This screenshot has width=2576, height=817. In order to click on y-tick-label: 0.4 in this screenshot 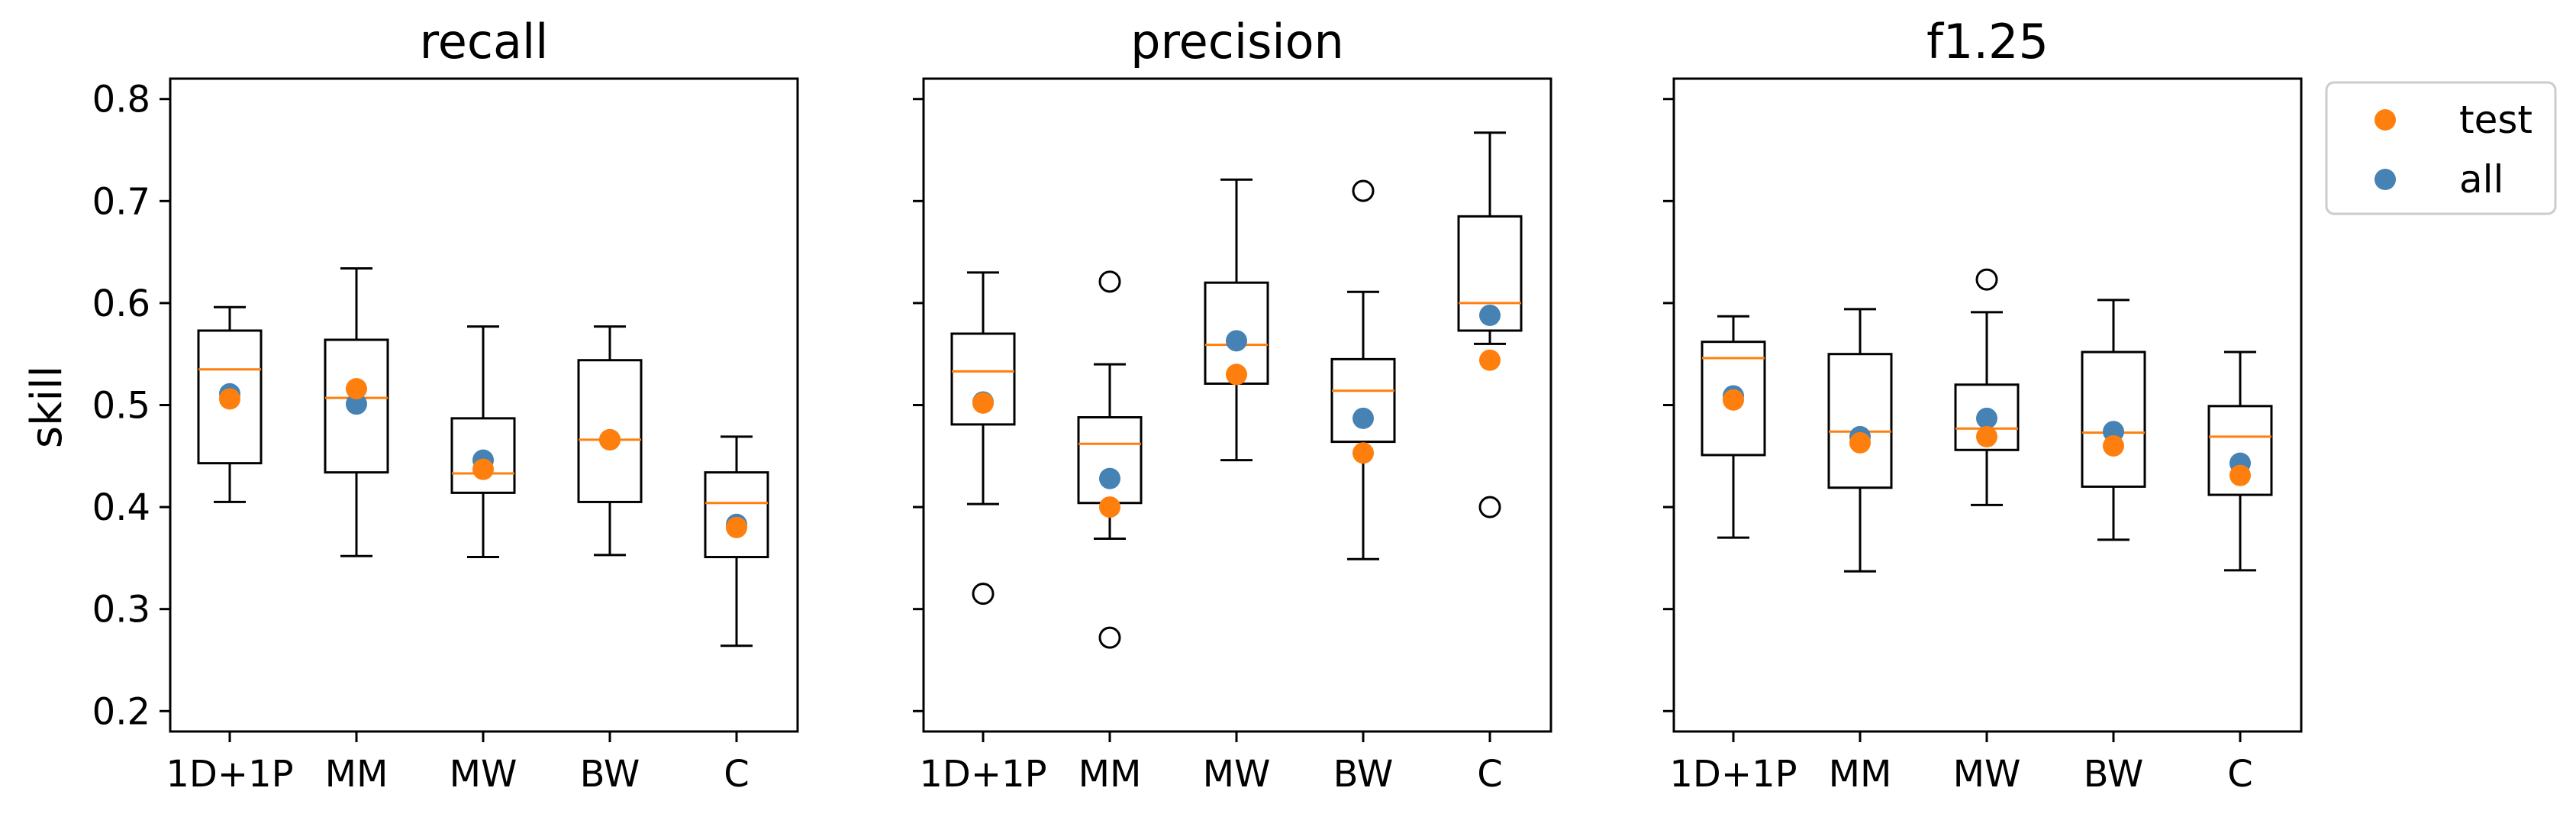, I will do `click(121, 508)`.